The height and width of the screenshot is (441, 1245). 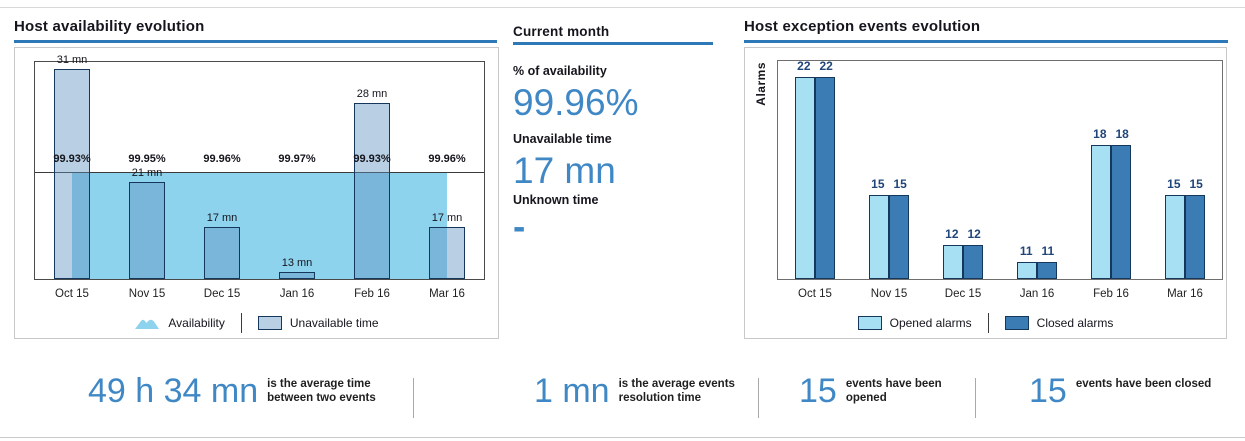 What do you see at coordinates (930, 323) in the screenshot?
I see `legend-opened-label: Opened alarms` at bounding box center [930, 323].